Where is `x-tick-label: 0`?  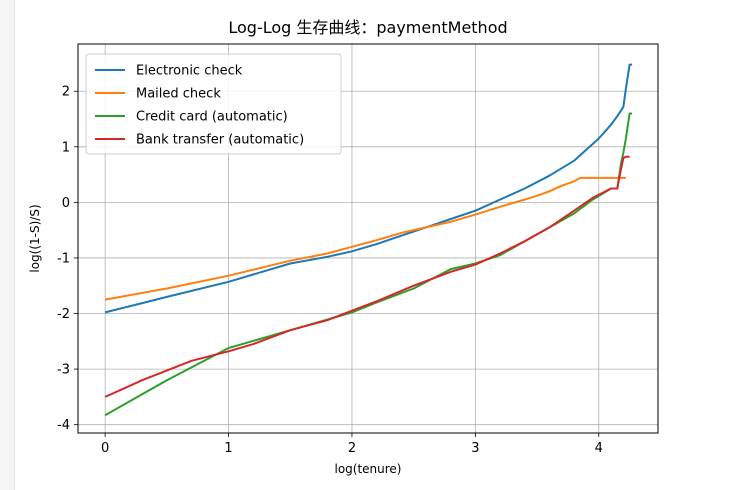
x-tick-label: 0 is located at coordinates (105, 448).